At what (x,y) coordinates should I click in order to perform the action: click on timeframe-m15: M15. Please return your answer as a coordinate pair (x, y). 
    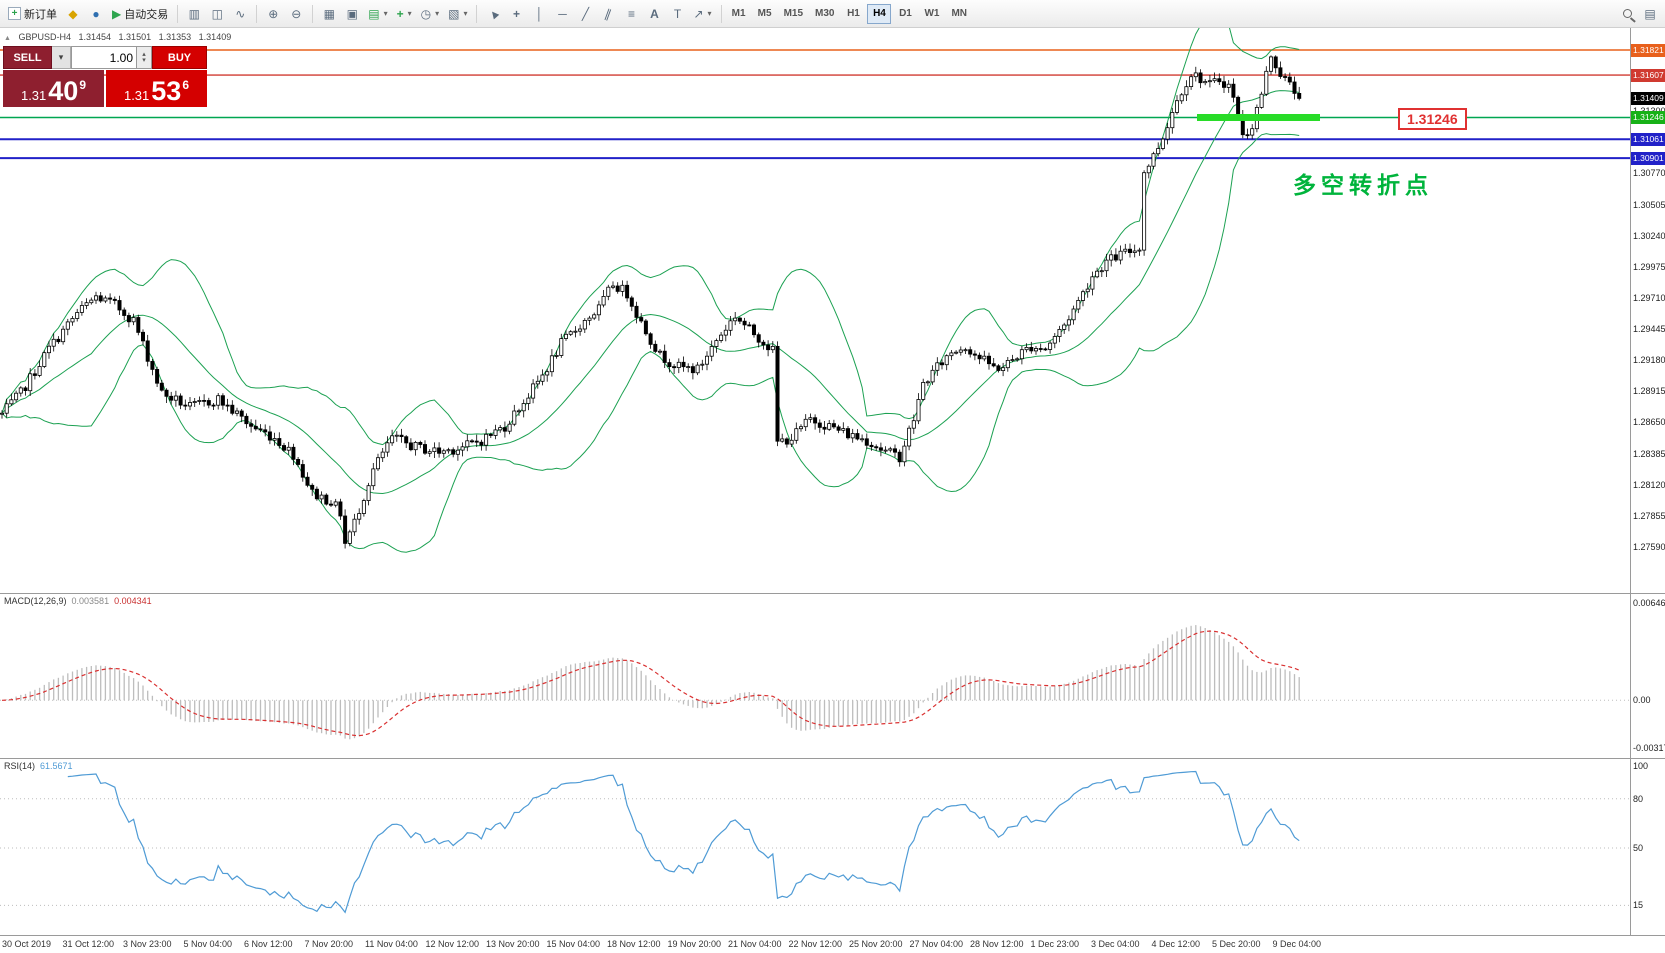
    Looking at the image, I should click on (793, 14).